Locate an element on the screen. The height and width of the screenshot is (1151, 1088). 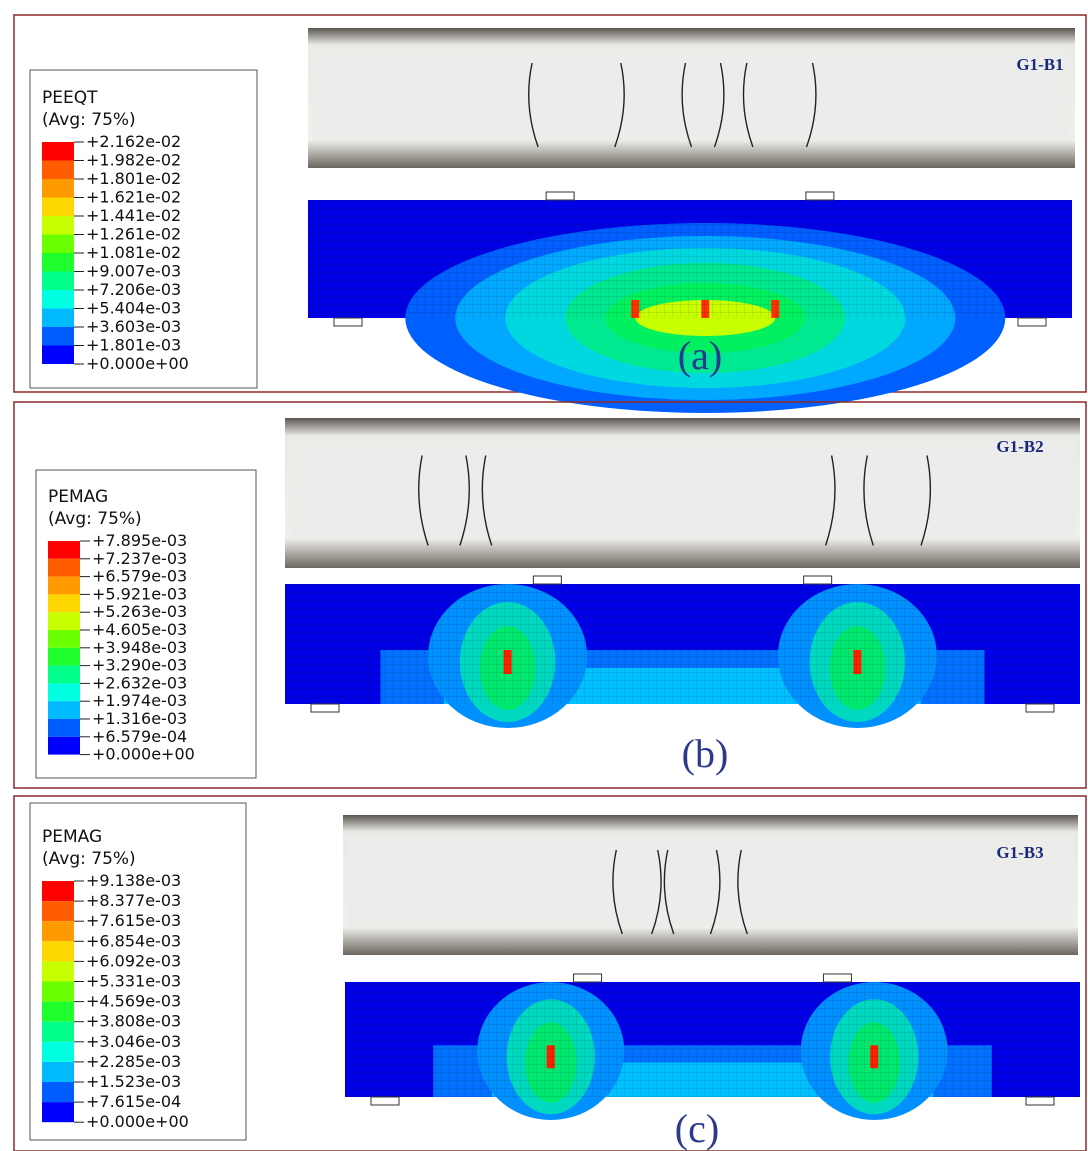
photo-label: G1-B1 is located at coordinates (1039, 64).